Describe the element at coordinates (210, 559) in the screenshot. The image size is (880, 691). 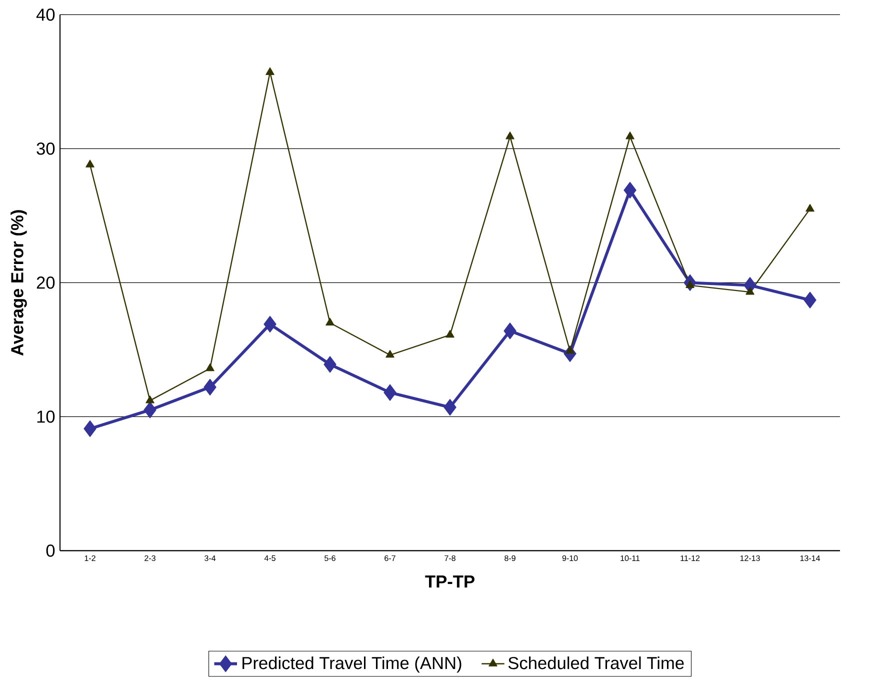
I see `x-tick-label: 3-4` at that location.